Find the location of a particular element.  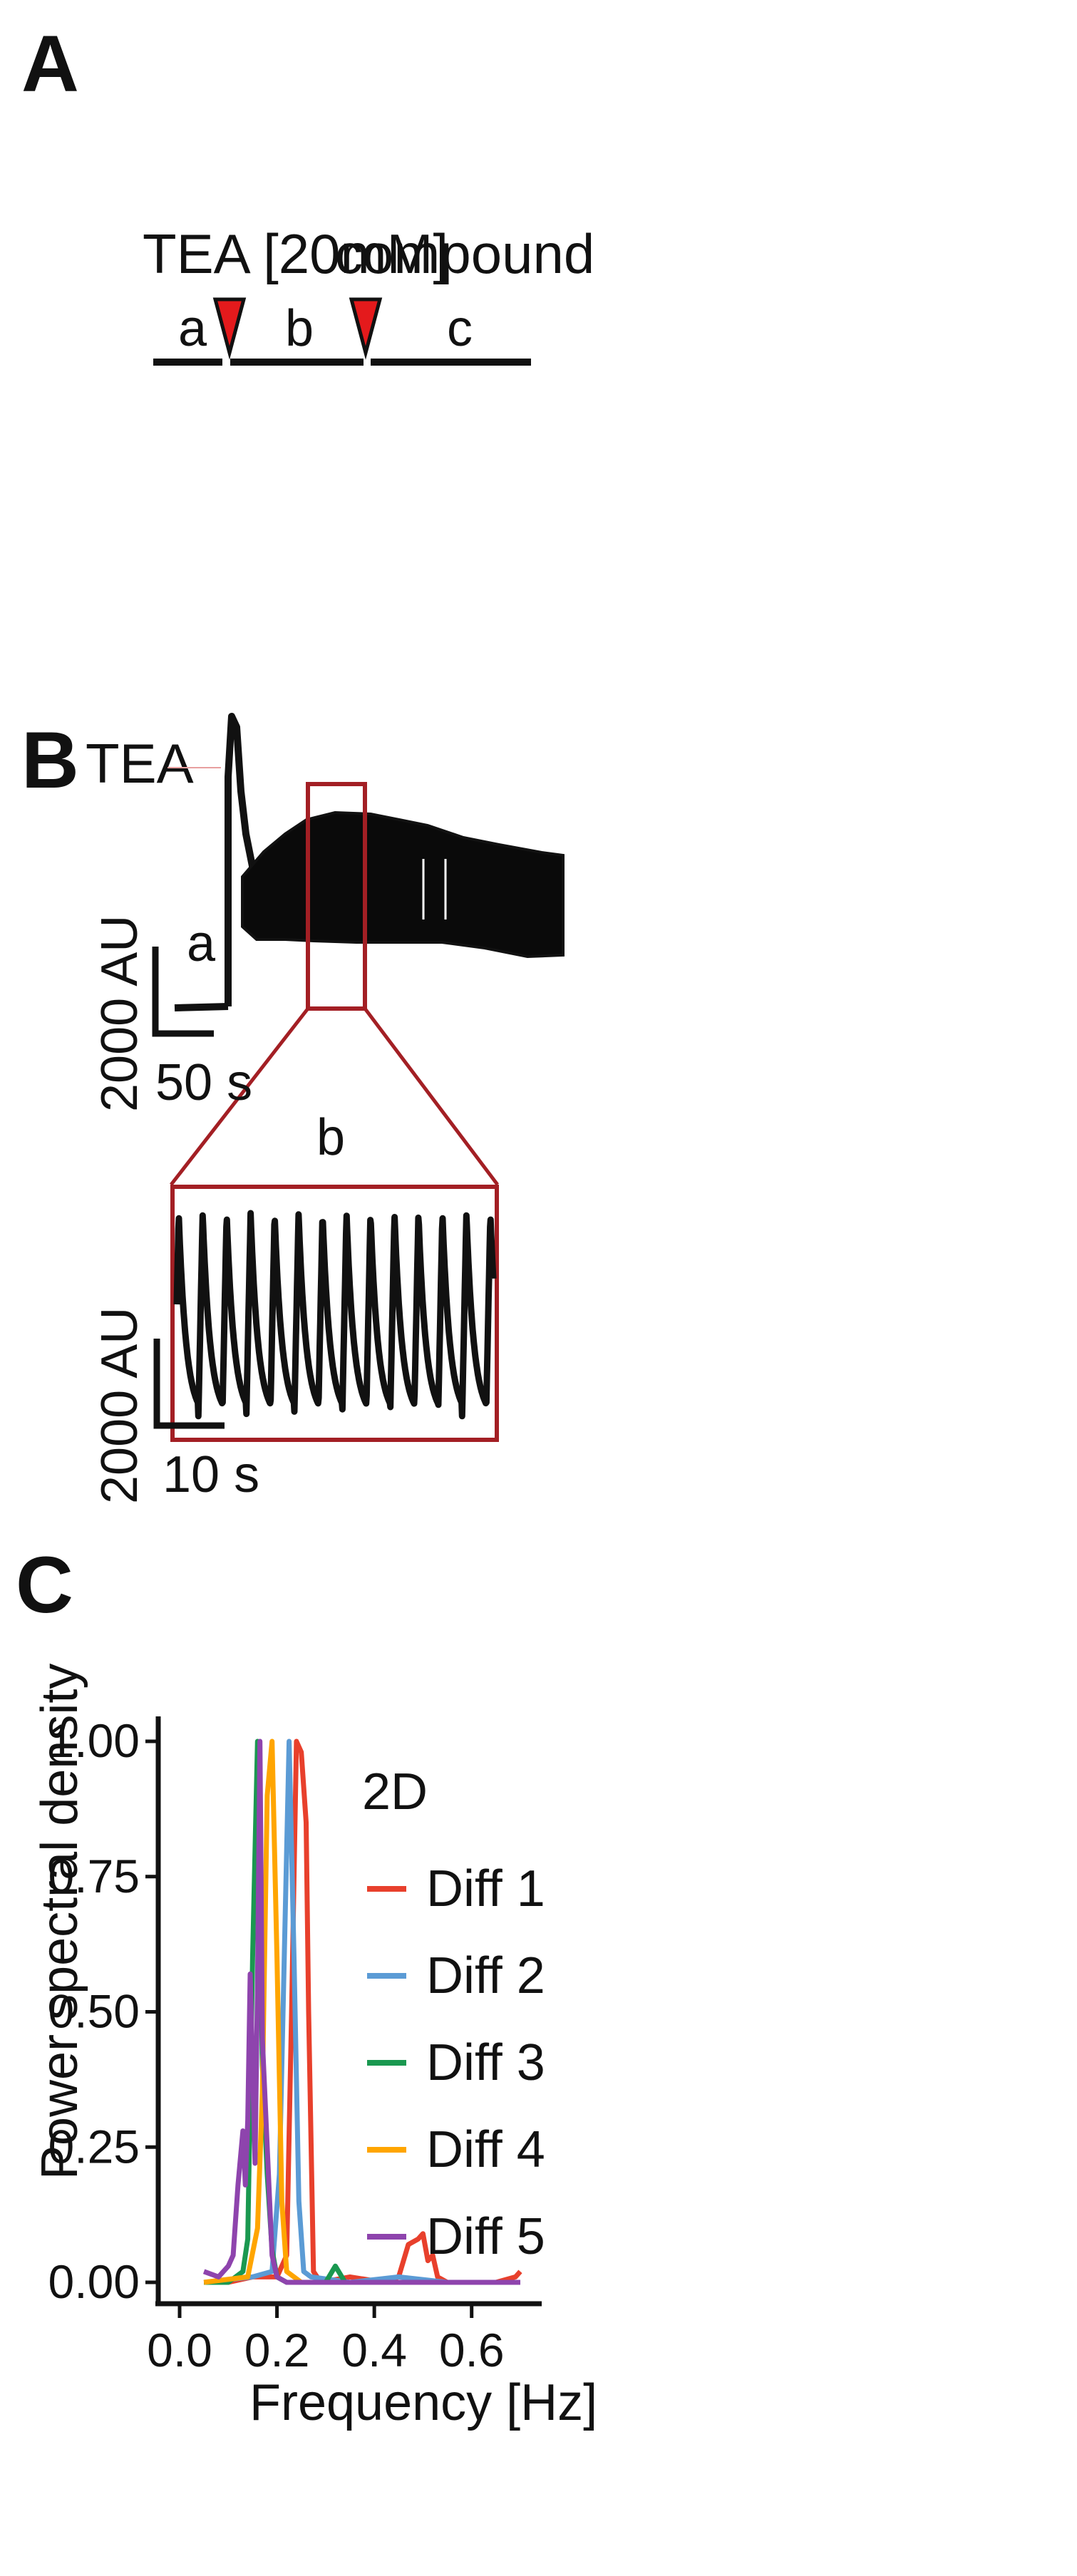

legend-label: Diff 3 is located at coordinates (485, 2062).